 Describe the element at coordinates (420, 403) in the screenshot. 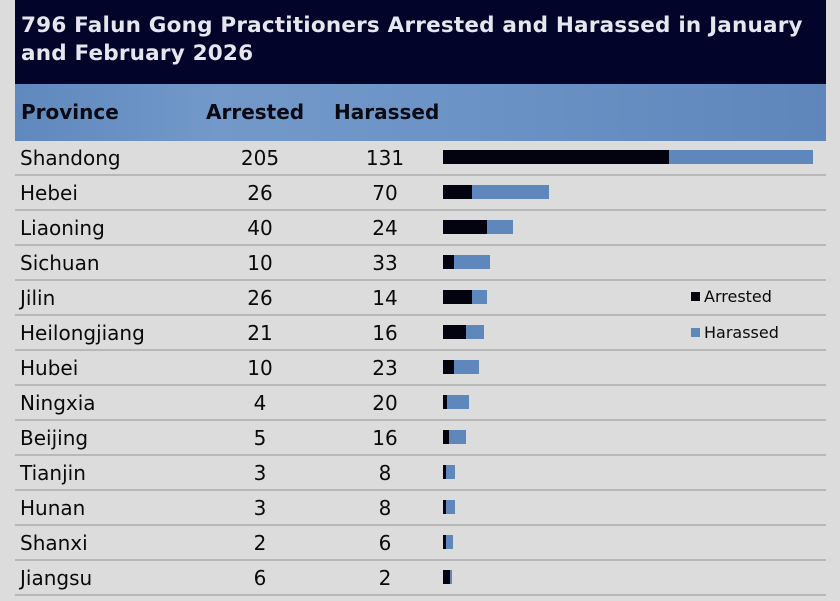

I see `table-row: Ningxia 4 20` at that location.